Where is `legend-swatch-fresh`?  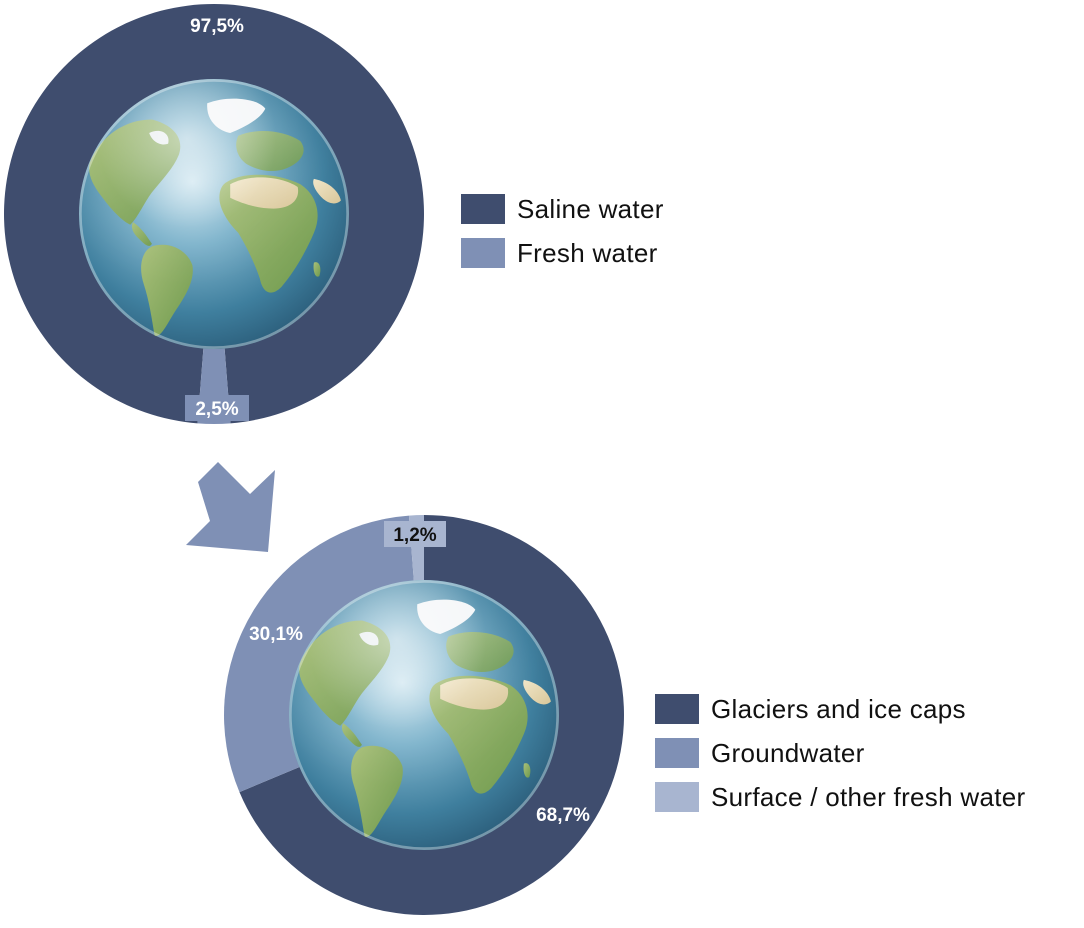
legend-swatch-fresh is located at coordinates (483, 253).